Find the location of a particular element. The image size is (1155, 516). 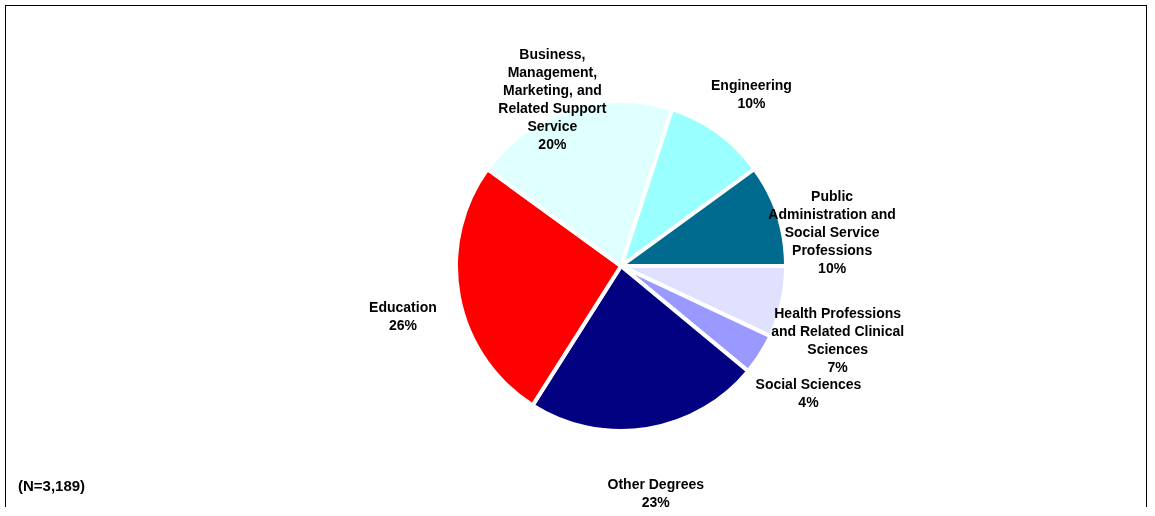

data-label: 7% is located at coordinates (838, 367).